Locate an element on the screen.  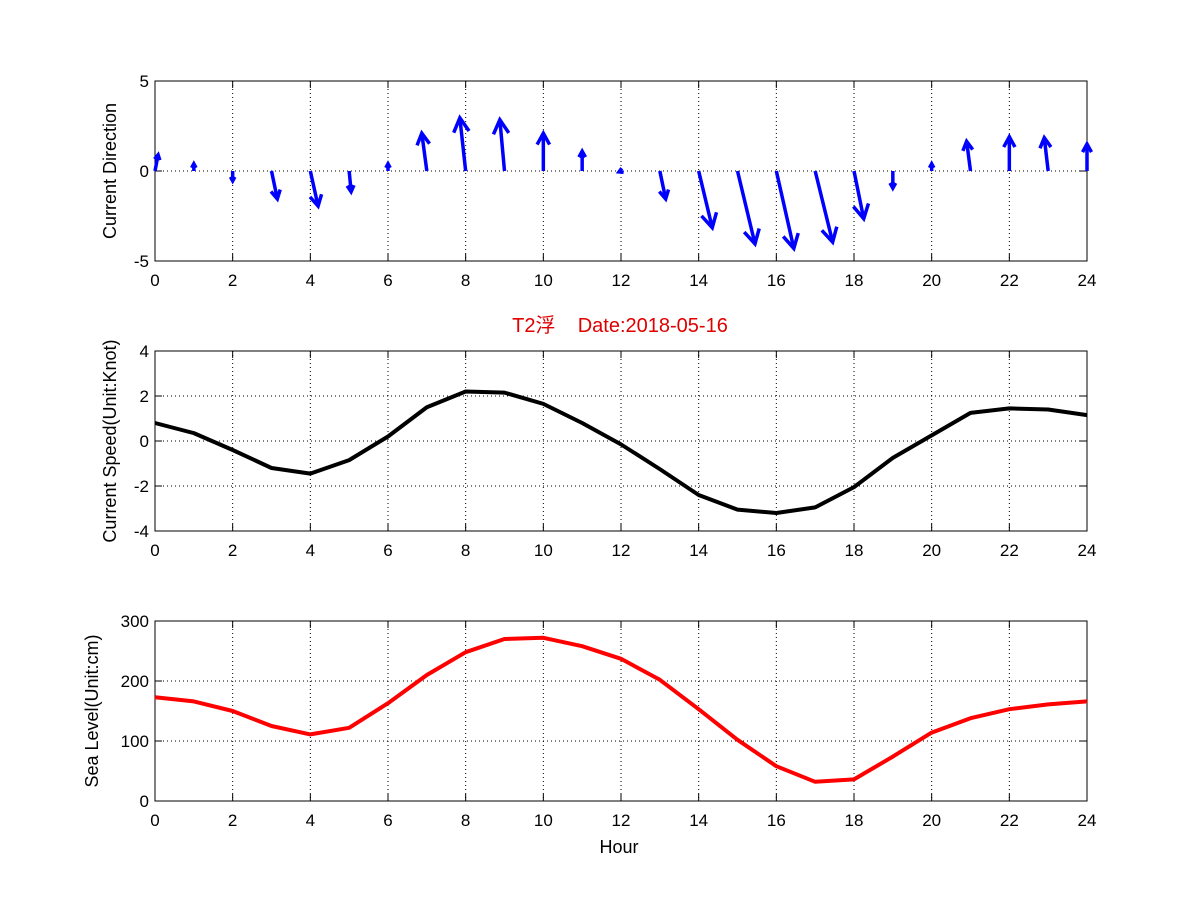
y-axis-label: Current Speed(Unit:Knot) is located at coordinates (110, 440).